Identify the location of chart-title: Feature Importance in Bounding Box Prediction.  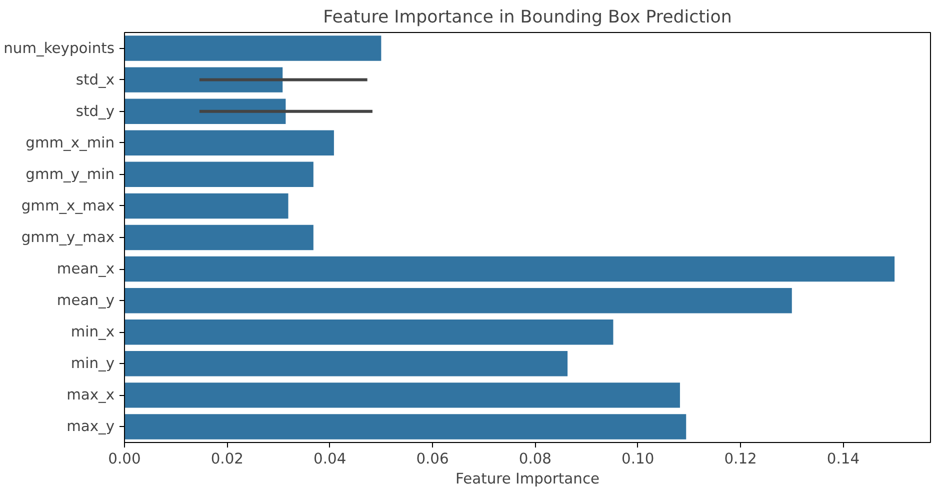
(527, 18).